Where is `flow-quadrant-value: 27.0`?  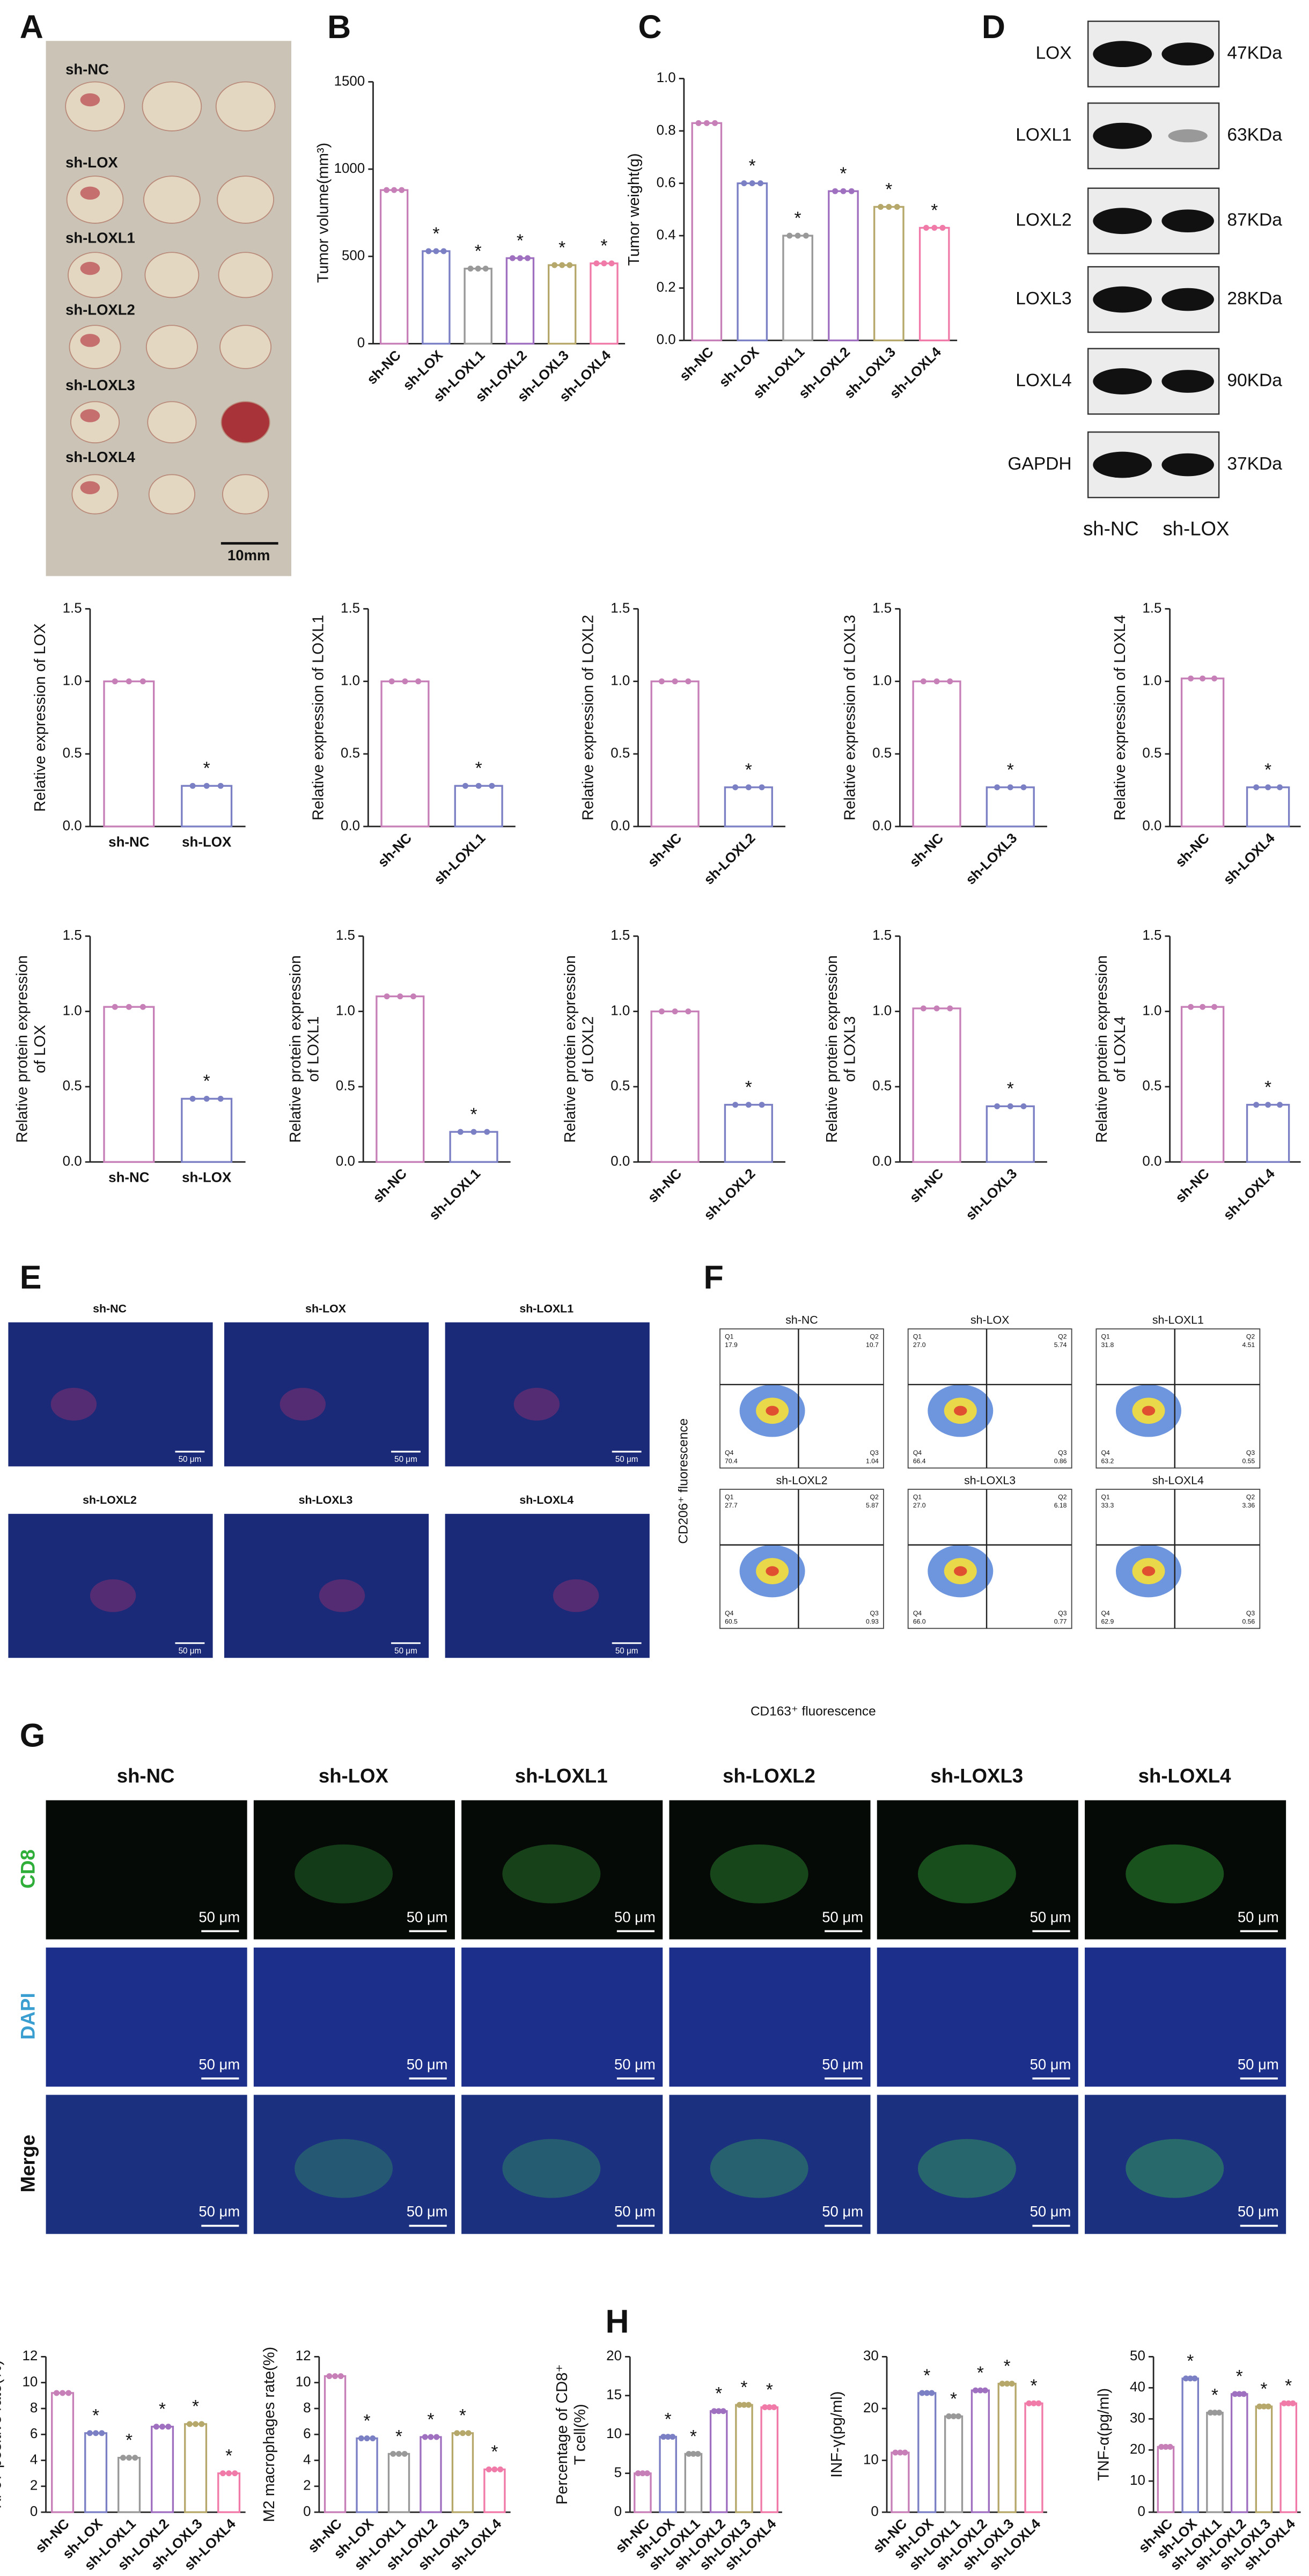 flow-quadrant-value: 27.0 is located at coordinates (919, 1345).